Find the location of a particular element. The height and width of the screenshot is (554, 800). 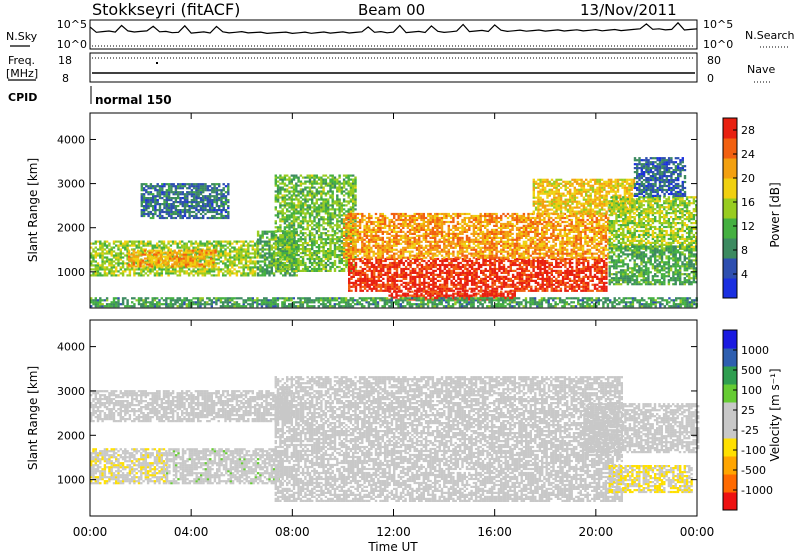

nsearch-label: N.Search is located at coordinates (770, 35).